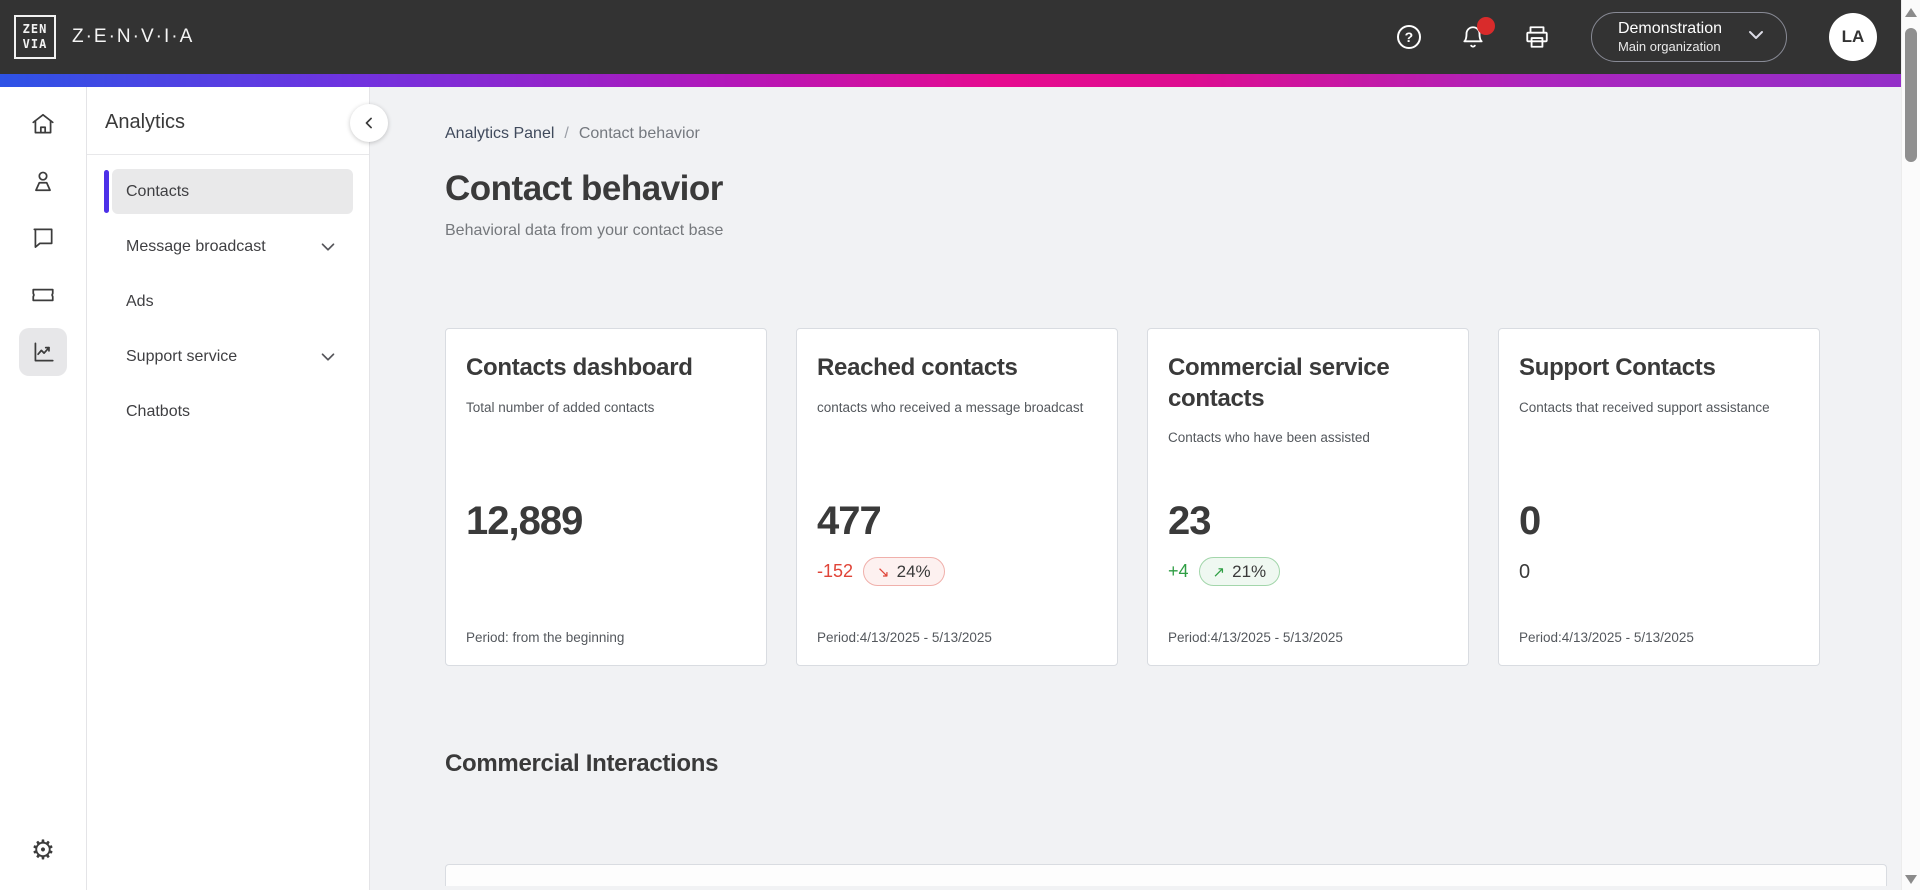 This screenshot has height=890, width=1920. What do you see at coordinates (133, 36) in the screenshot?
I see `brand-wordmark: Z·E·N·V·I·A` at bounding box center [133, 36].